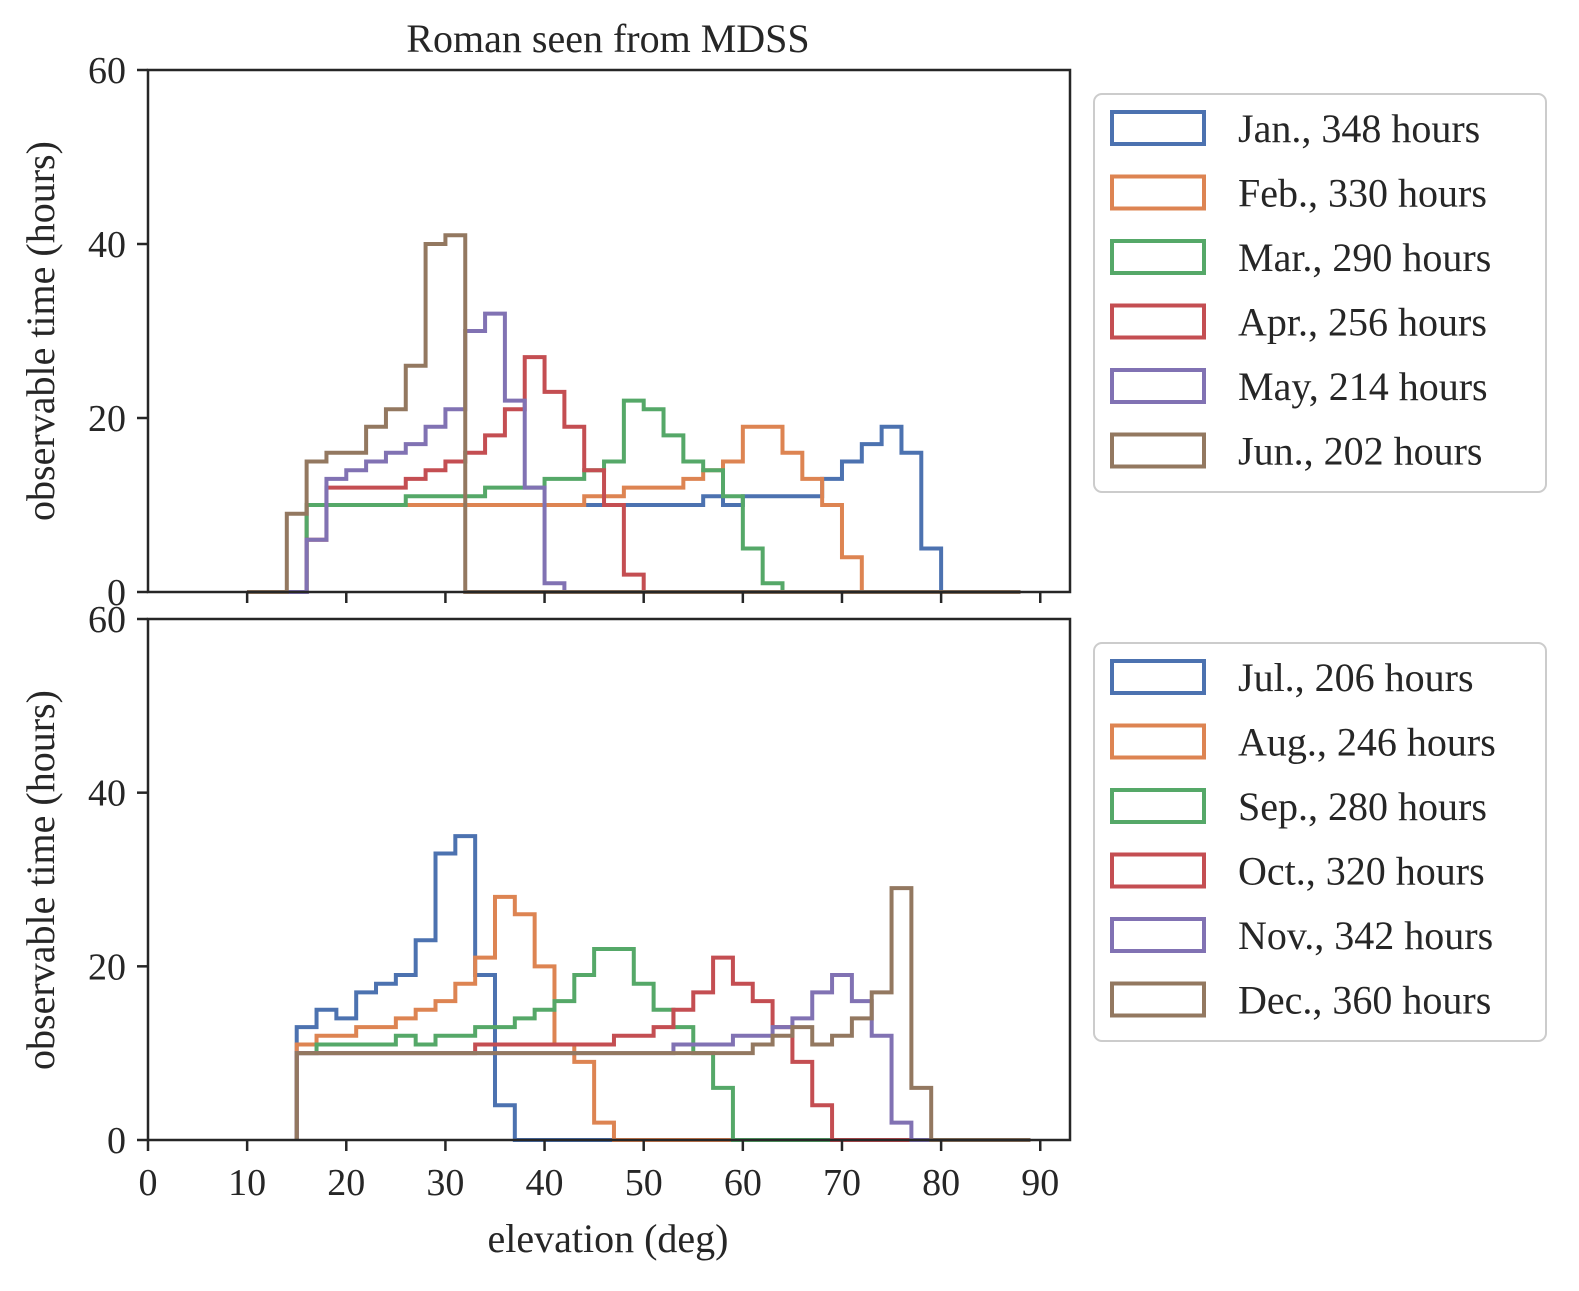  I want to click on legend-label: Sep., 280 hours, so click(1362, 806).